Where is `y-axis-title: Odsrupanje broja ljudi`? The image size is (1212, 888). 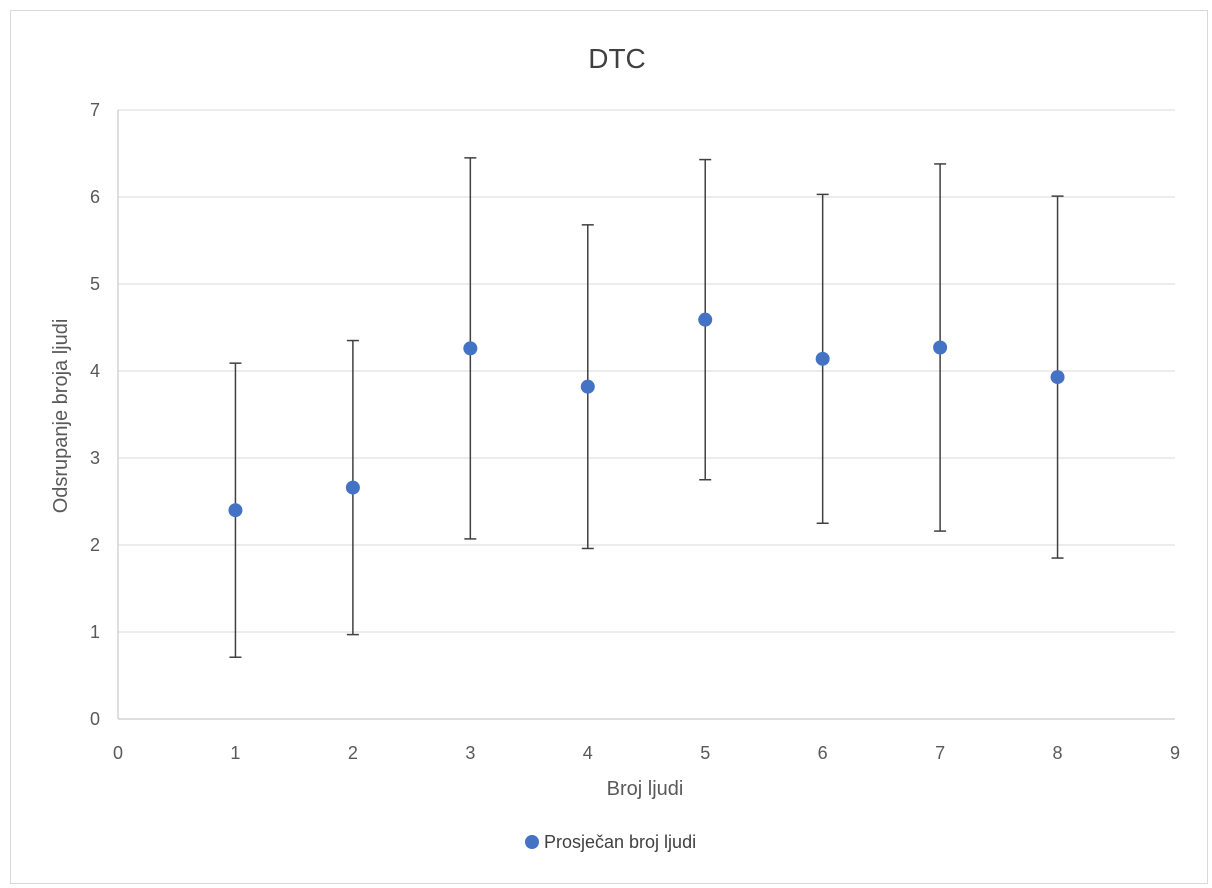 y-axis-title: Odsrupanje broja ljudi is located at coordinates (61, 416).